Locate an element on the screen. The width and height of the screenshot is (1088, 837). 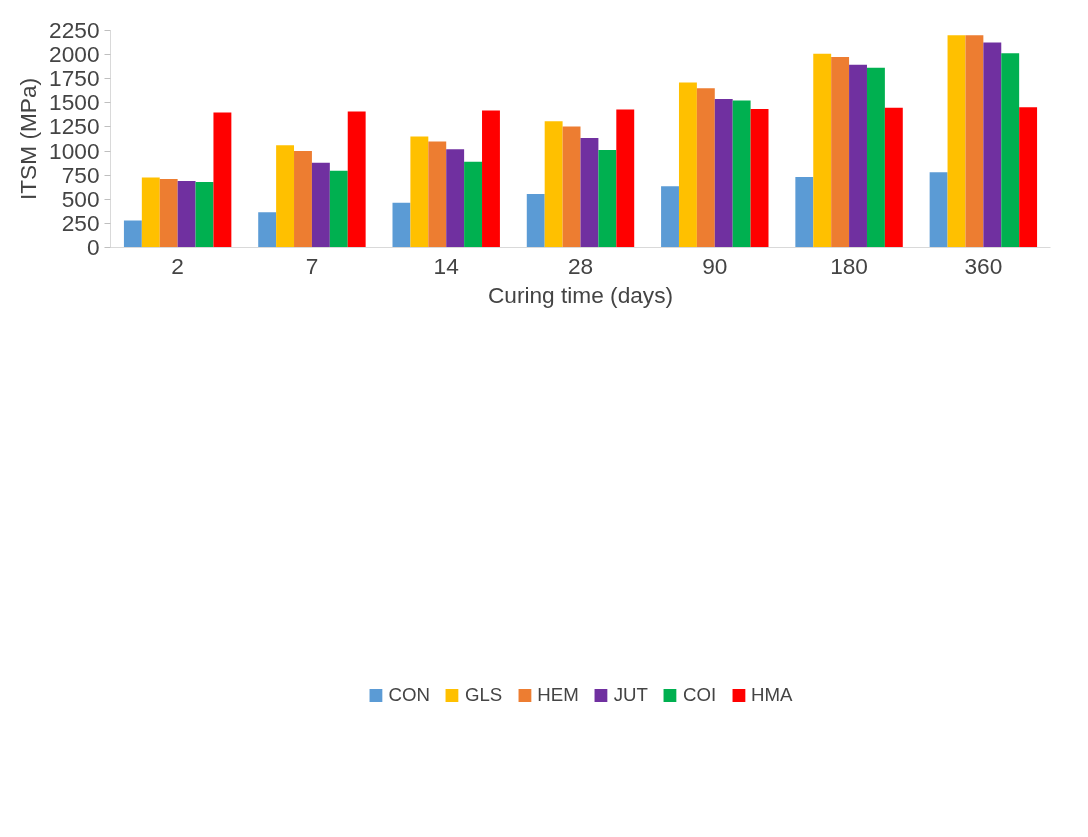
x-tick-label: 2 is located at coordinates (177, 265).